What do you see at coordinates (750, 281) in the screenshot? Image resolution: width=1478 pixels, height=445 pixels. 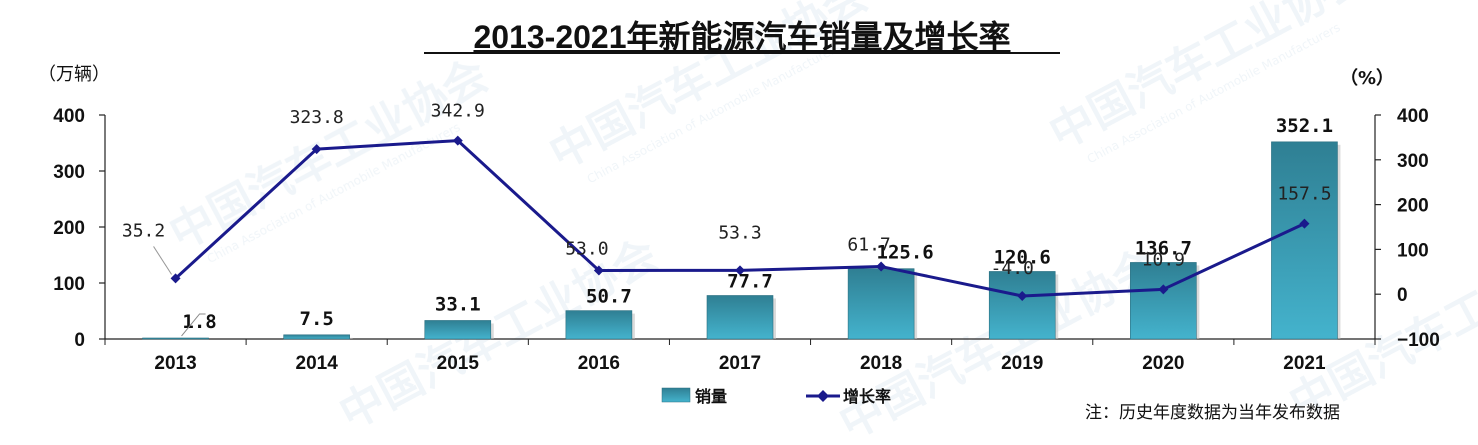 I see `bar-value-label: 77.7` at bounding box center [750, 281].